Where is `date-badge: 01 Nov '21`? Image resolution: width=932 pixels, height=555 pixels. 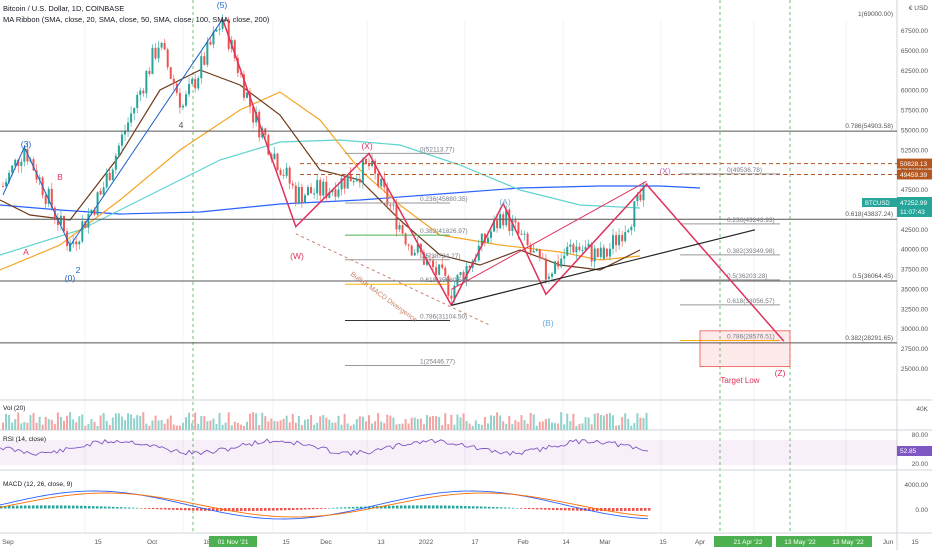 date-badge: 01 Nov '21 is located at coordinates (233, 542).